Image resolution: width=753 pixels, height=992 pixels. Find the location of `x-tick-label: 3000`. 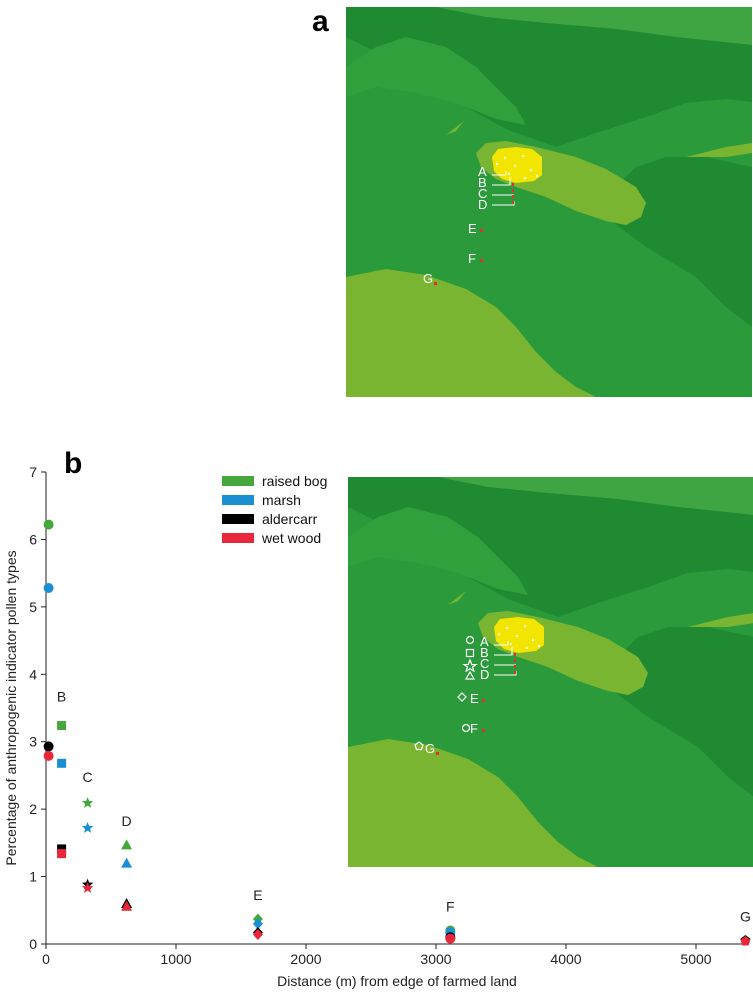

x-tick-label: 3000 is located at coordinates (435, 959).